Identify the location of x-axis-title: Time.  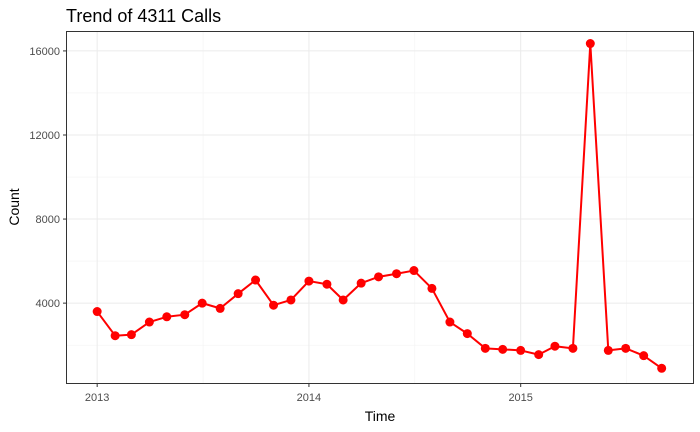
(380, 416).